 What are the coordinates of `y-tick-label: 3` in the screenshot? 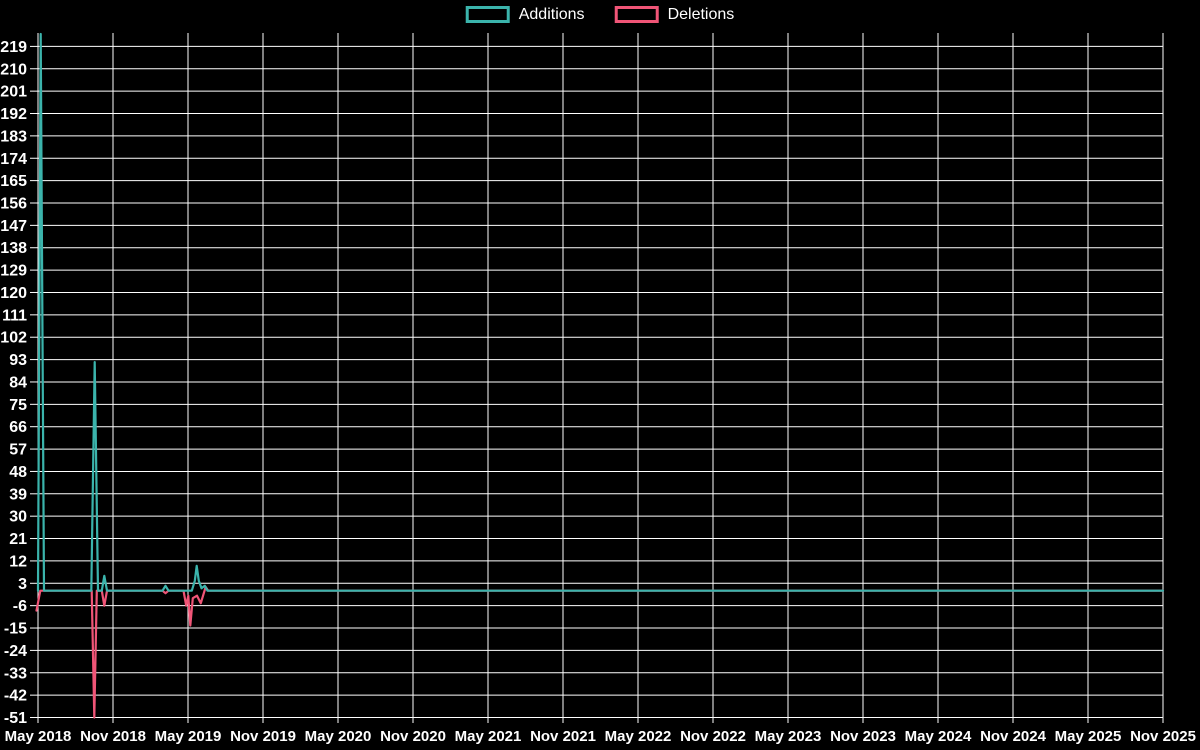 It's located at (22, 584).